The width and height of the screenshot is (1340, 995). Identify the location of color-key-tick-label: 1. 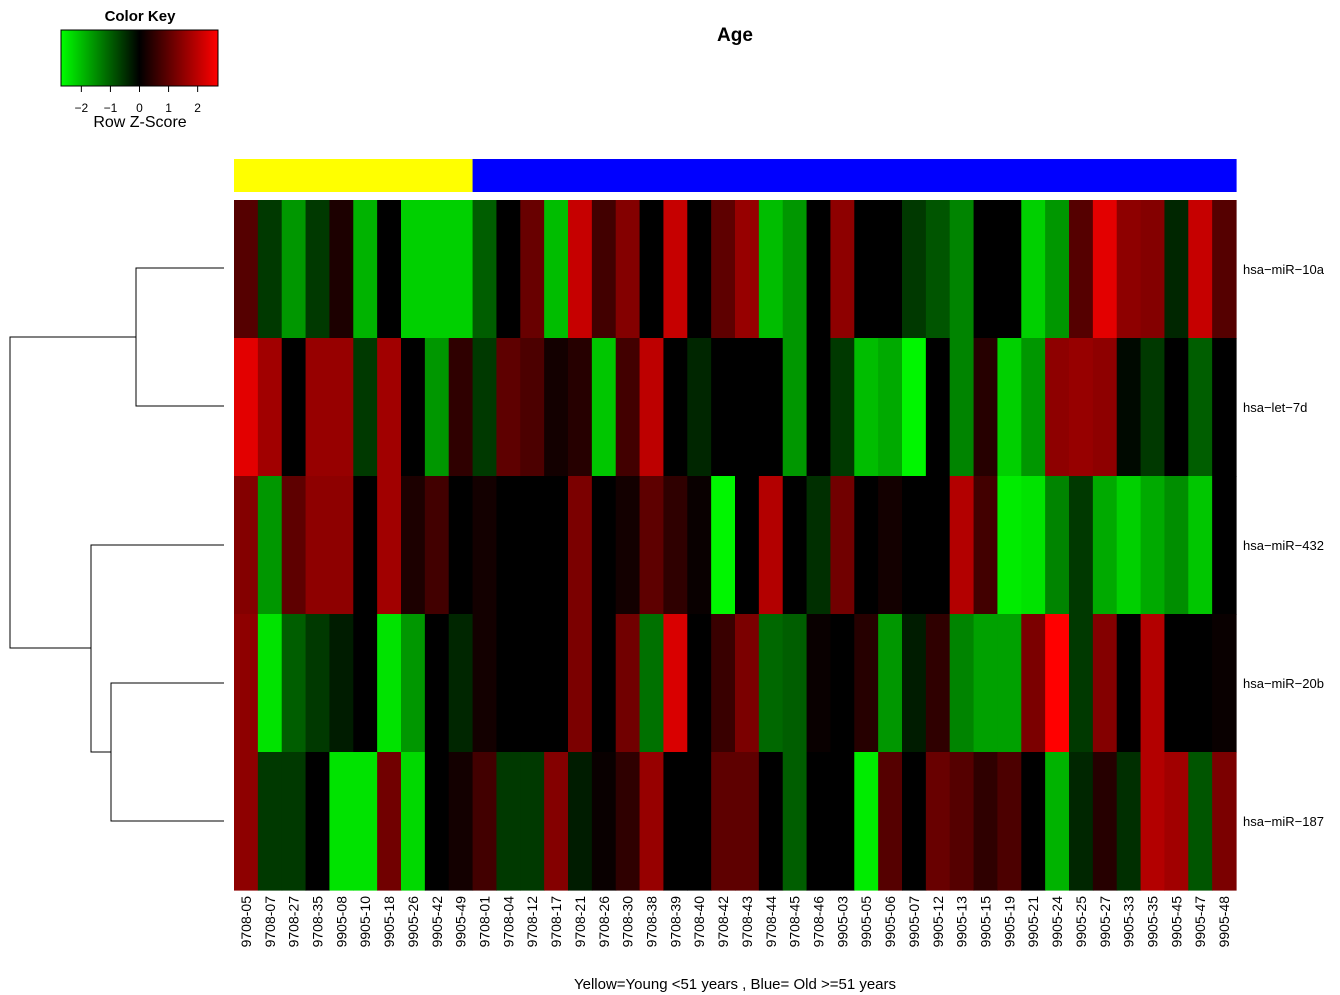
(168, 108).